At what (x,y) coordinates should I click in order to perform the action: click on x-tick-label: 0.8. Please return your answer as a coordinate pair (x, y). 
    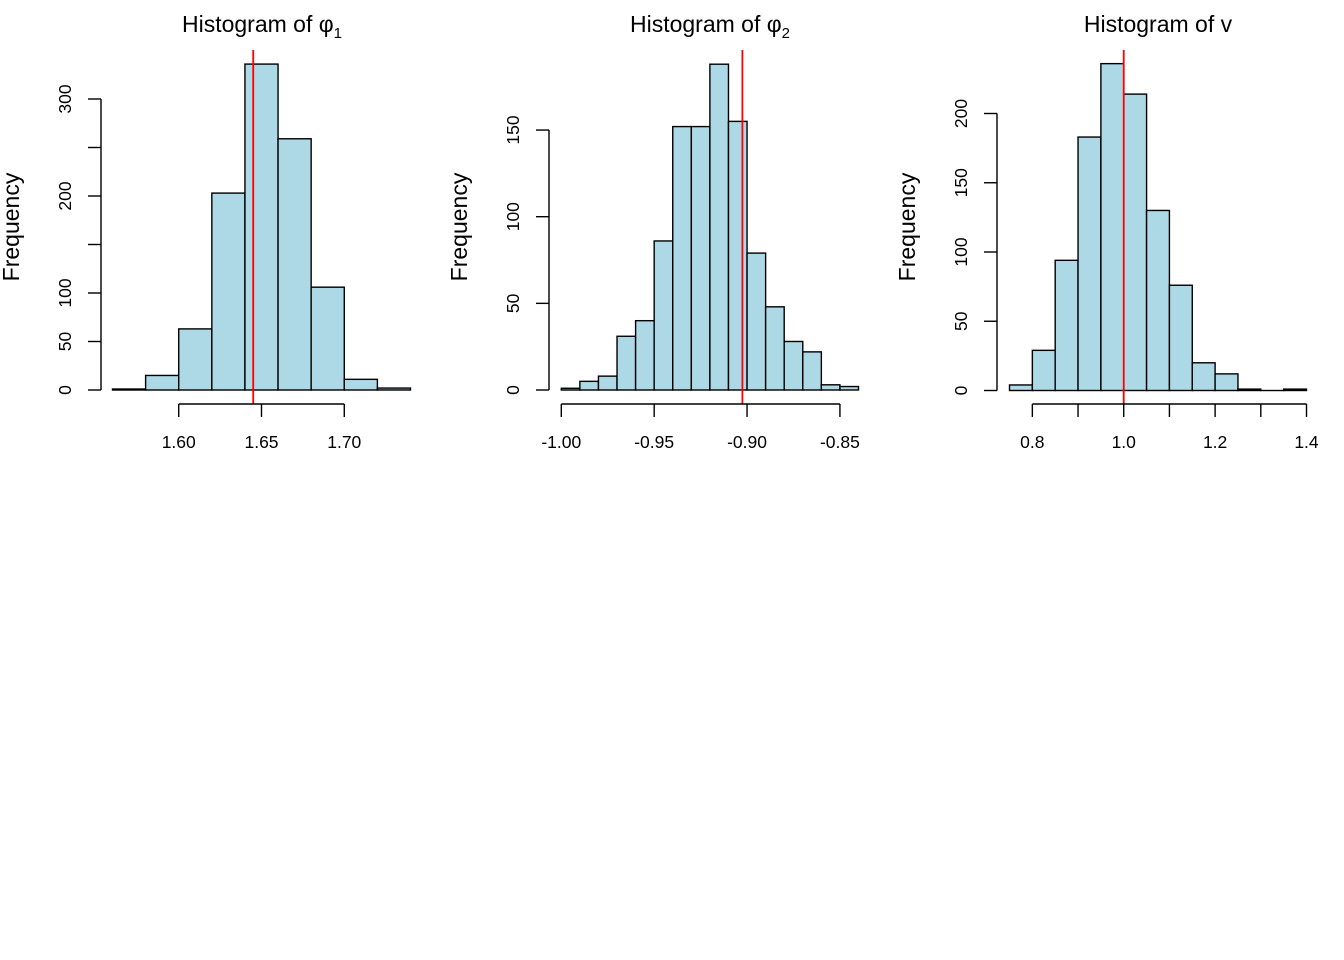
    Looking at the image, I should click on (1032, 442).